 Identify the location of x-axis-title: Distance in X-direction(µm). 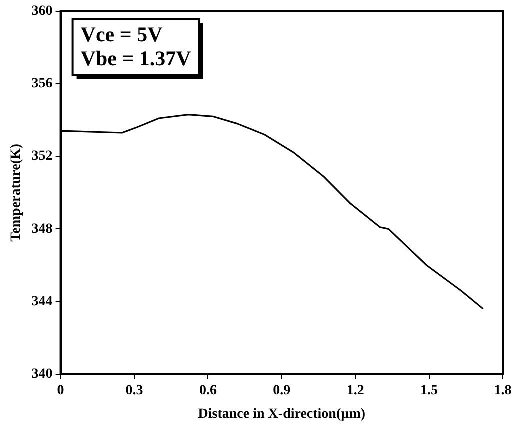
(282, 414).